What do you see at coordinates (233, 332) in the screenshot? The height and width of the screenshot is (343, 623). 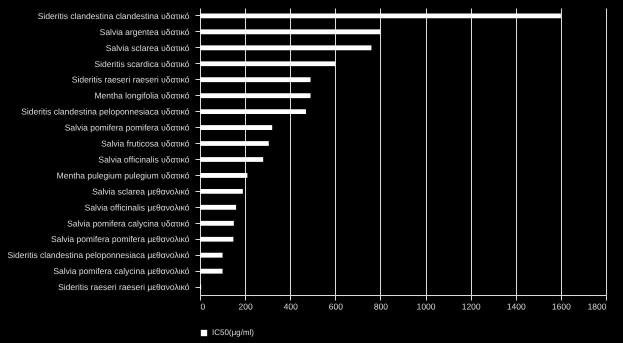 I see `legend-label: IC50(μg/ml)` at bounding box center [233, 332].